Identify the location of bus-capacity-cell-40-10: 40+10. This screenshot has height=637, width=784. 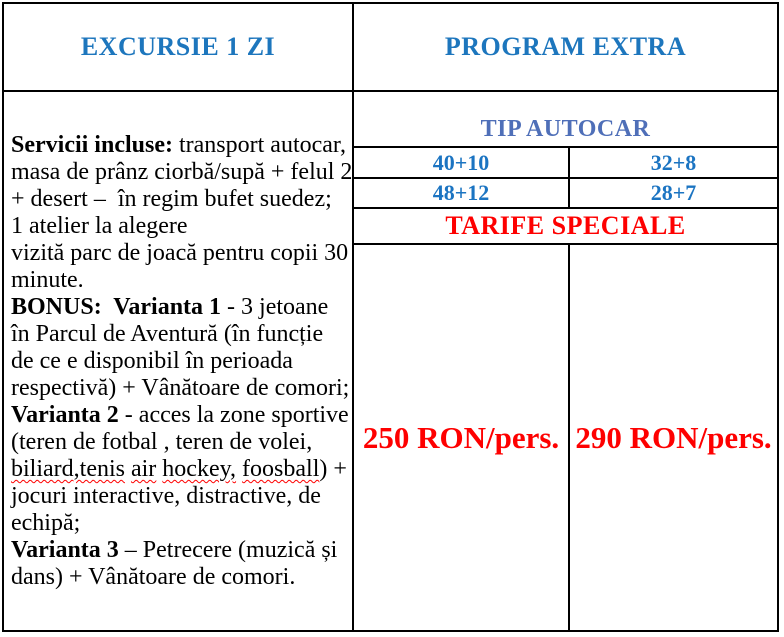
(462, 163).